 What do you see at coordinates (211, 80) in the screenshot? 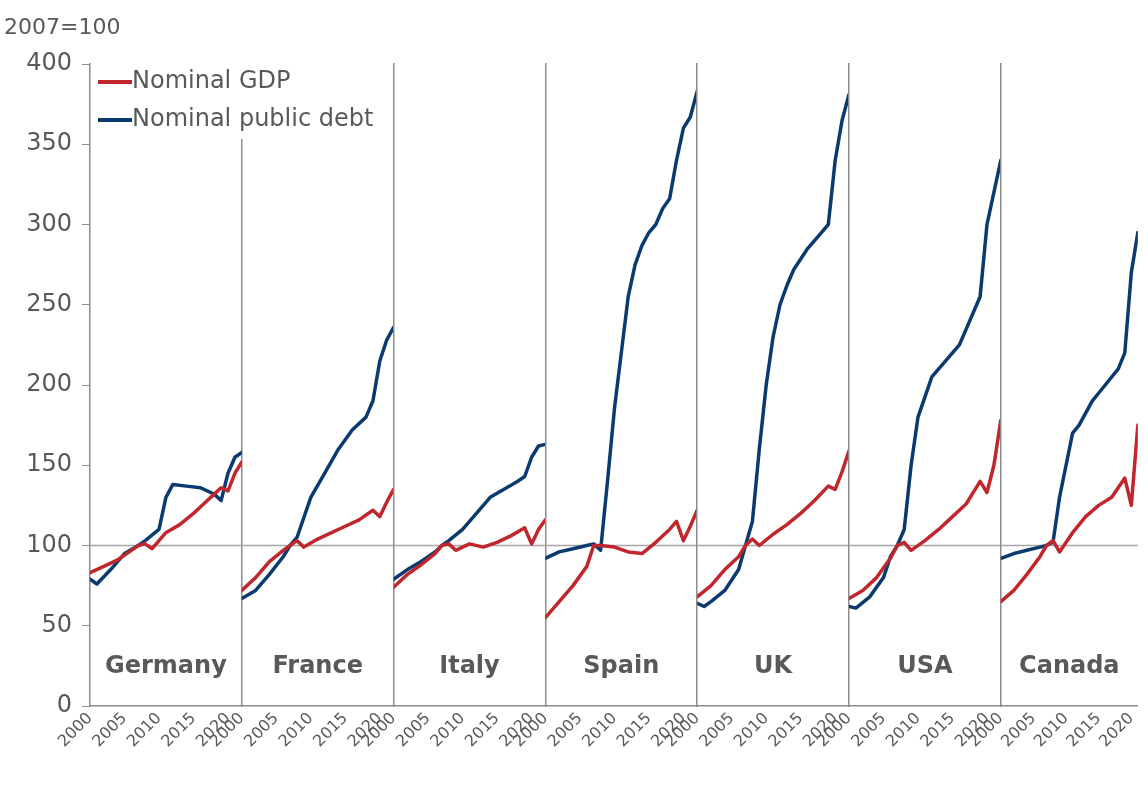
I see `legend-label: Nominal GDP` at bounding box center [211, 80].